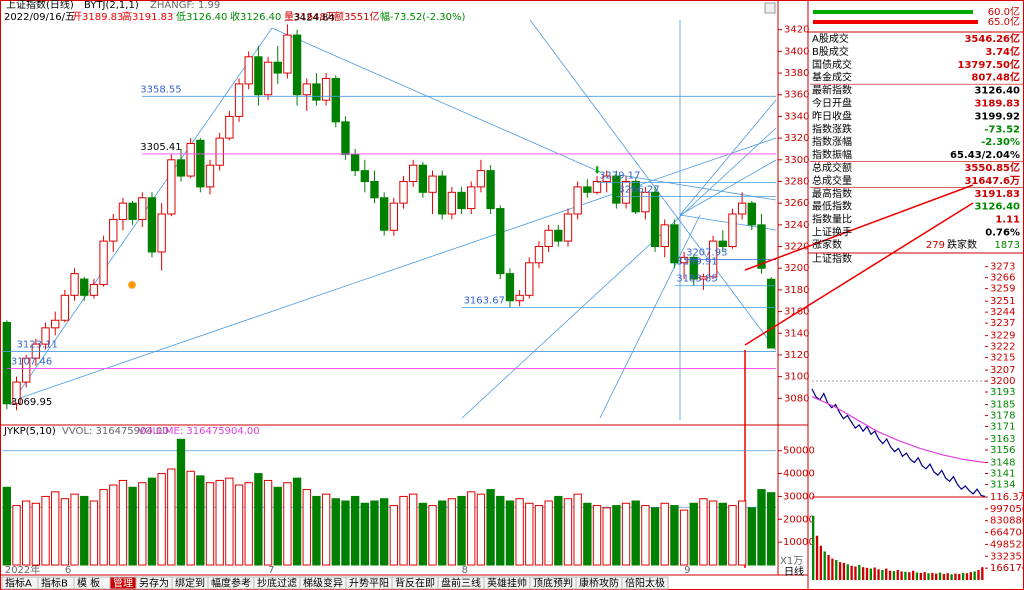 This screenshot has height=590, width=1024. I want to click on header-quote: 量31648万, so click(310, 17).